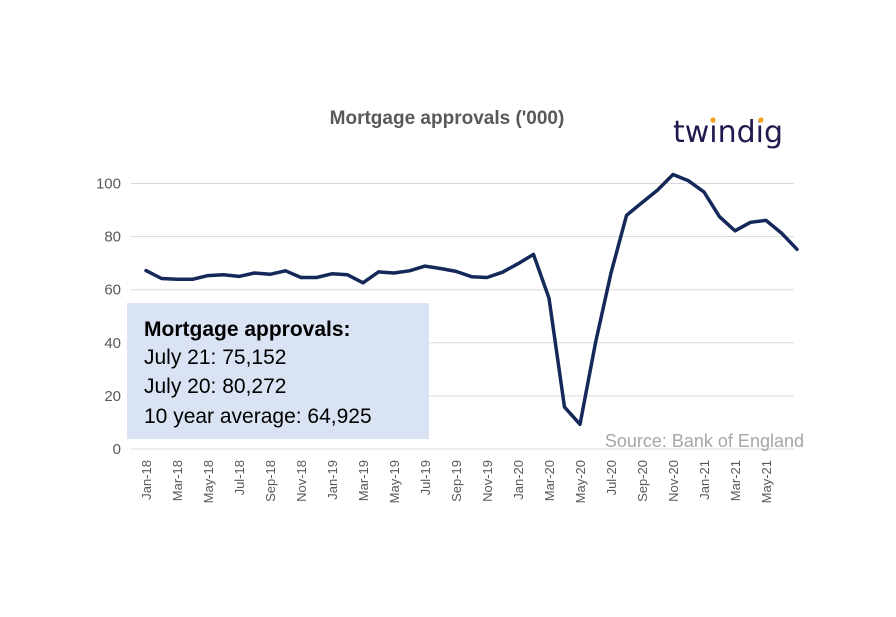 This screenshot has width=896, height=617. What do you see at coordinates (549, 480) in the screenshot?
I see `x-tick-label: Mar-20` at bounding box center [549, 480].